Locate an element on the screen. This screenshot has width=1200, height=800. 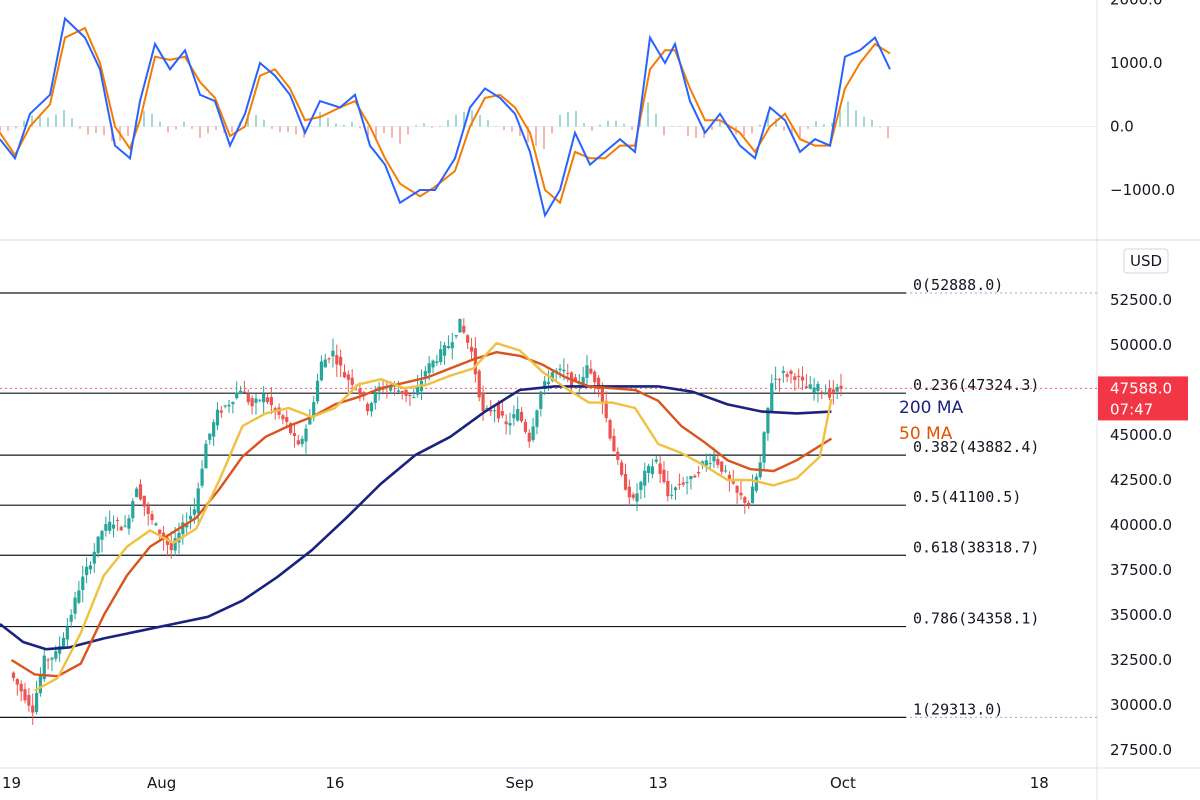
x-tick-label: 18 is located at coordinates (1039, 783).